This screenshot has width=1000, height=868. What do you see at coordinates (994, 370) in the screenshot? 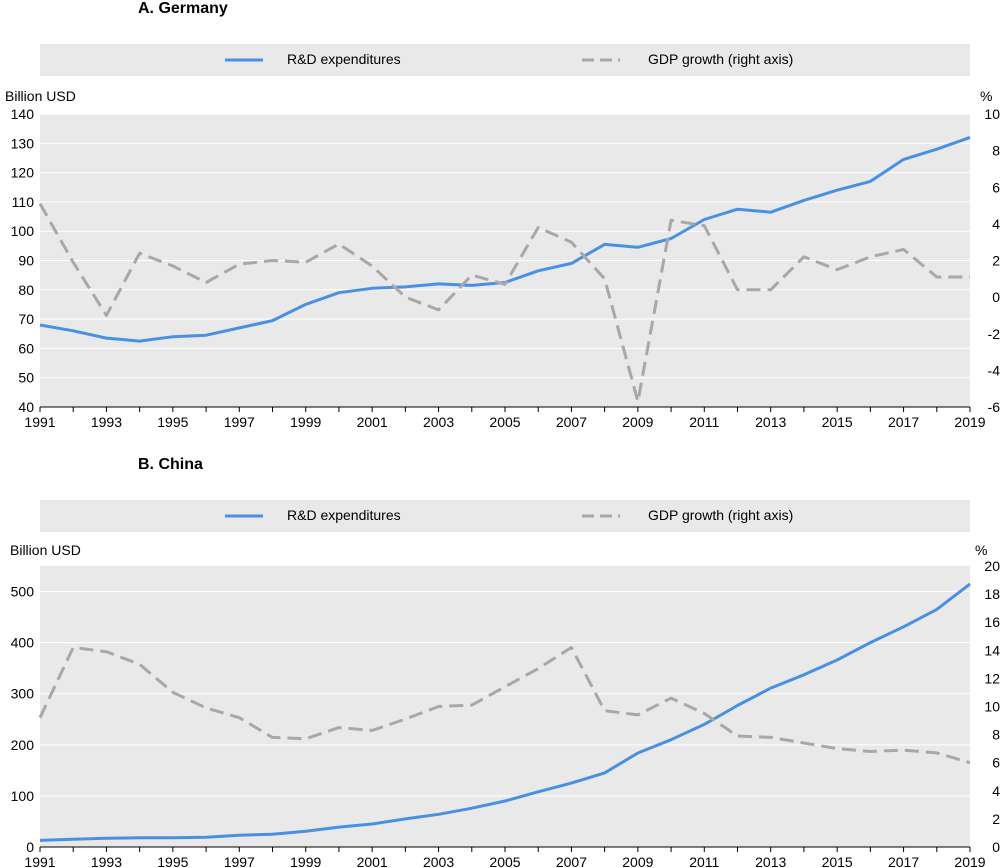
I see `y-right-tick-label: -4` at bounding box center [994, 370].